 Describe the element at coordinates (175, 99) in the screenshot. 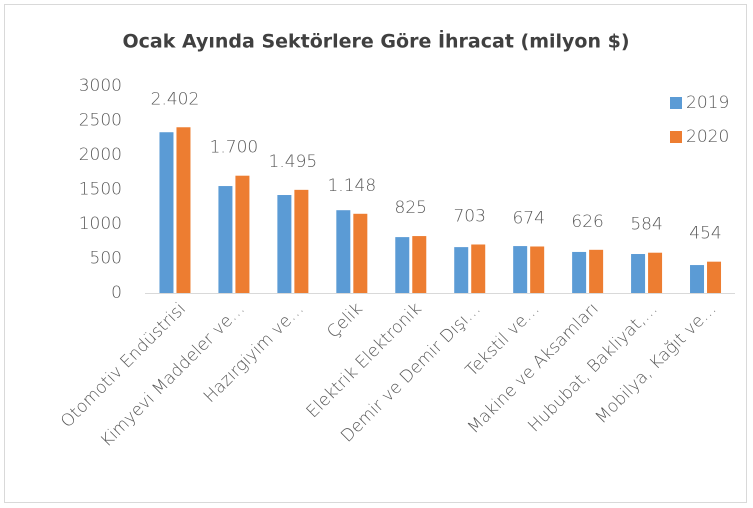

I see `data-label: 2.402` at that location.